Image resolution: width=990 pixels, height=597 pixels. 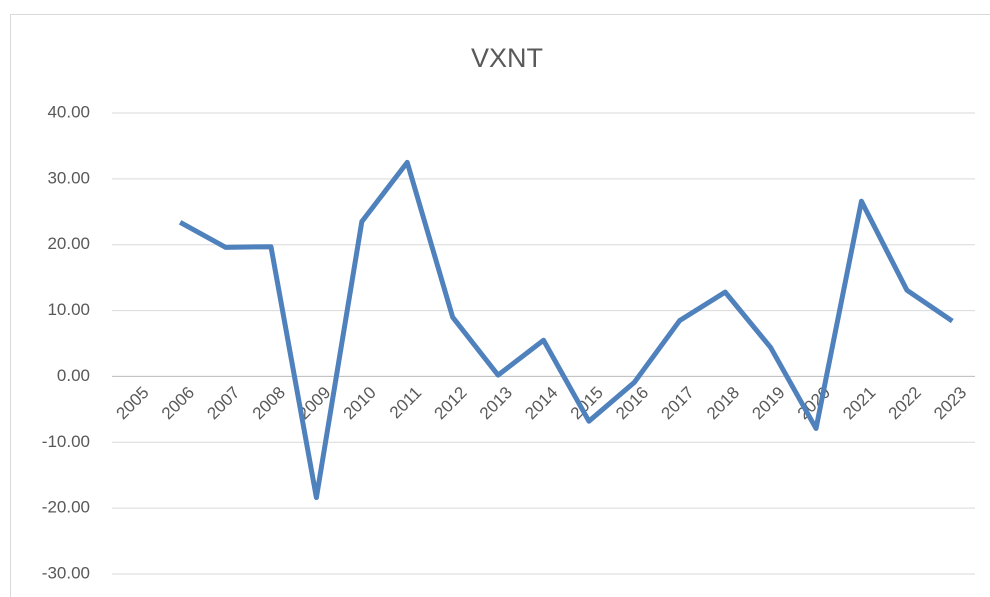 I want to click on chart-title: VXNT, so click(x=507, y=58).